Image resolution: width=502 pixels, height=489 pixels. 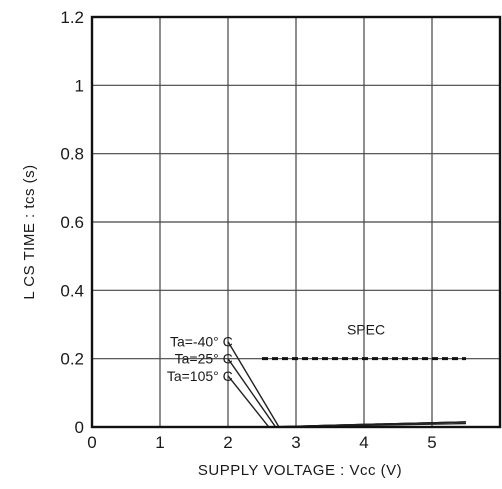 What do you see at coordinates (159, 442) in the screenshot?
I see `x-tick-label: 1` at bounding box center [159, 442].